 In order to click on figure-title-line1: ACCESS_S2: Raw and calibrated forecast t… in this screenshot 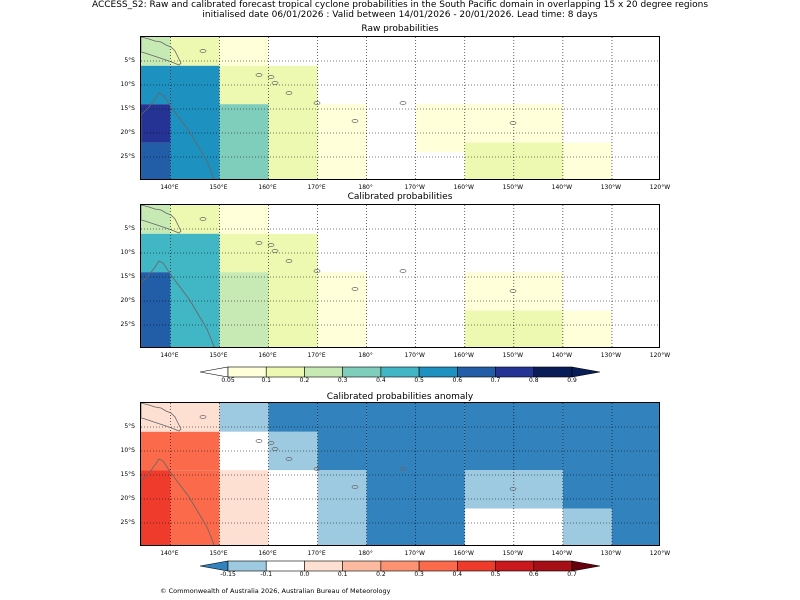, I will do `click(400, 5)`.